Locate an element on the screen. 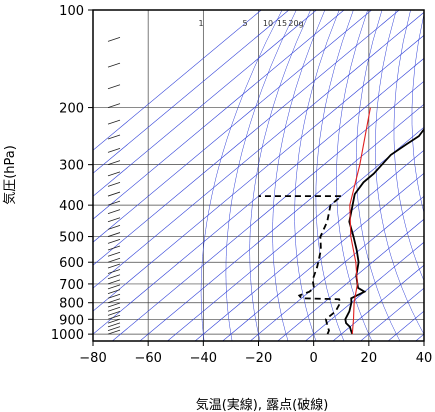  x-tick-label: 0 is located at coordinates (314, 358).